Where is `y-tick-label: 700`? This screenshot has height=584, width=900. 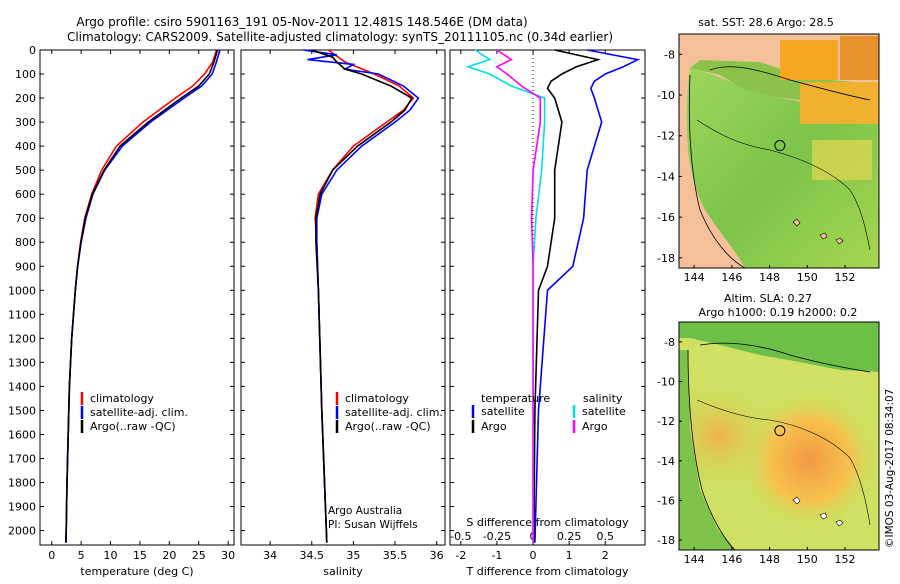
y-tick-label: 700 is located at coordinates (25, 218).